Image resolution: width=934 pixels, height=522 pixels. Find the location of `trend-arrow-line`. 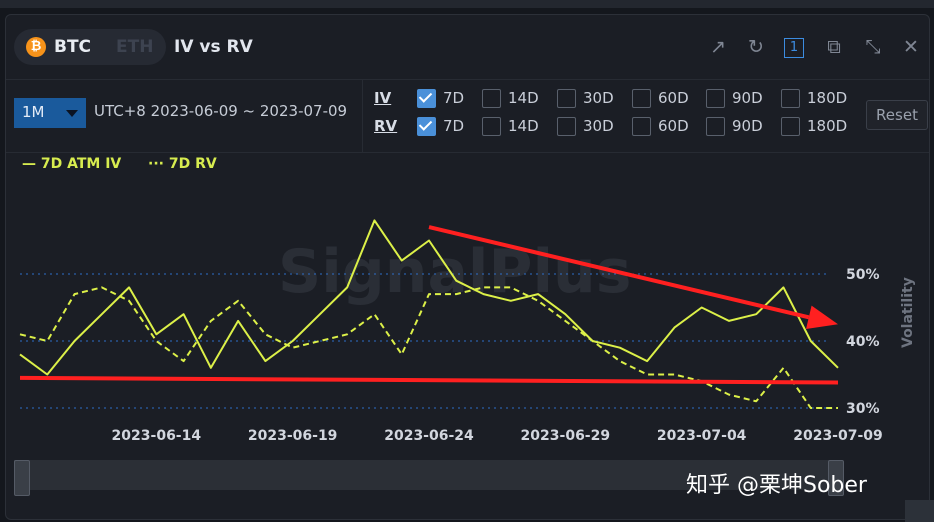

trend-arrow-line is located at coordinates (619, 272).